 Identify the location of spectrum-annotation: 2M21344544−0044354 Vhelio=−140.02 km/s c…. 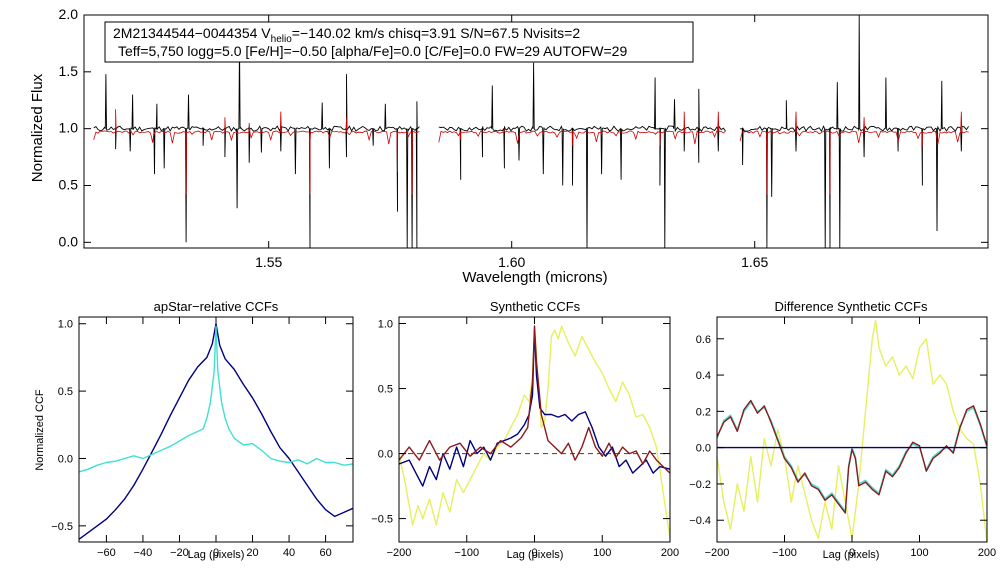
(399, 42).